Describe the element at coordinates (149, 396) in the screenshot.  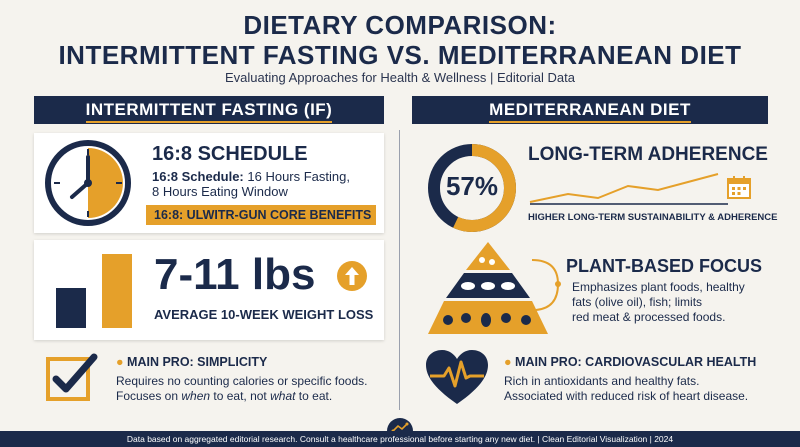
I see `if-pro-line2-a: Focuses on` at that location.